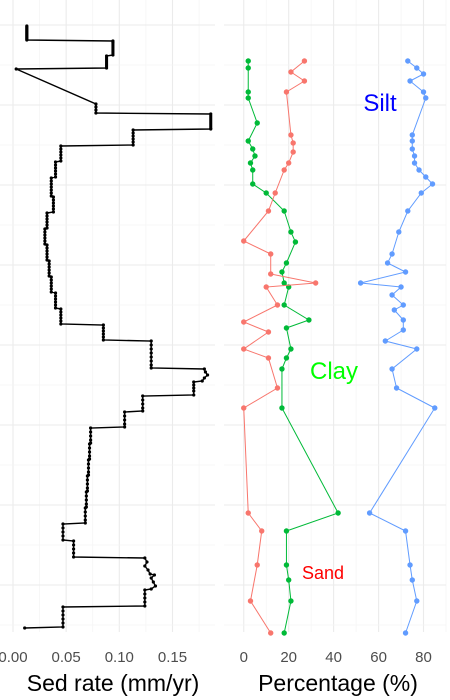  Describe the element at coordinates (333, 657) in the screenshot. I see `percentage-x-tick-label: 40` at that location.